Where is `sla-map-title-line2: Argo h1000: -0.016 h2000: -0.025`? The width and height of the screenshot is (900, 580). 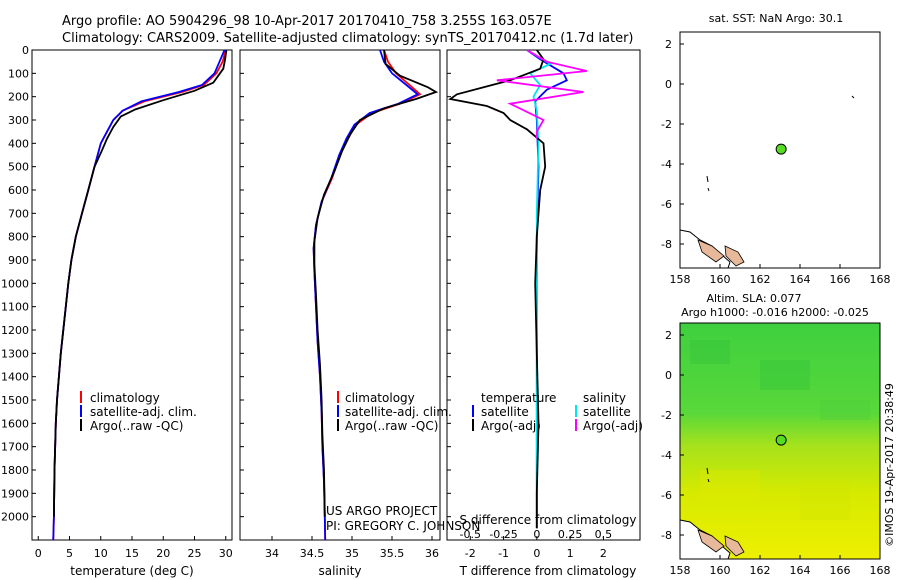
sla-map-title-line2: Argo h1000: -0.016 h2000: -0.025 is located at coordinates (775, 312).